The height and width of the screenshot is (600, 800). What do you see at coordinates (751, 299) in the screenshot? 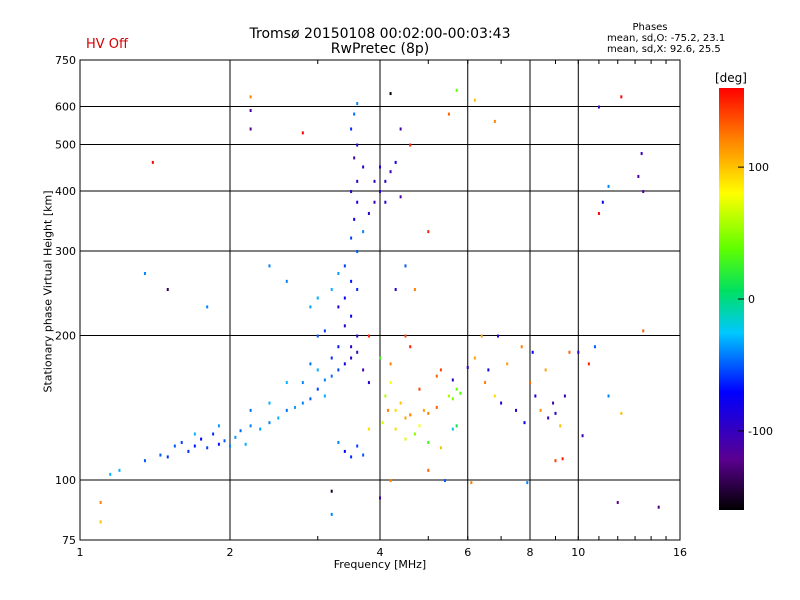
I see `colorbar-tick-label: 0` at bounding box center [751, 299].